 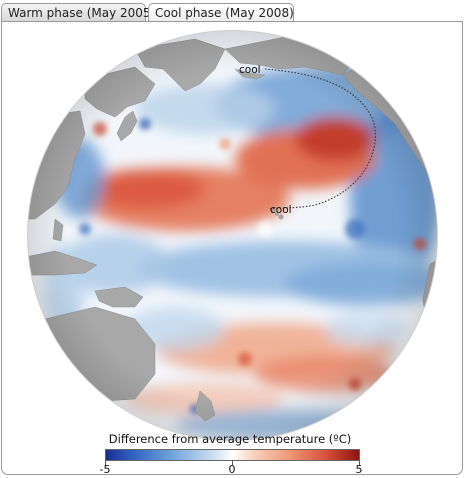 I want to click on tab-cool-phase: Cool phase (May 2008), so click(x=221, y=12).